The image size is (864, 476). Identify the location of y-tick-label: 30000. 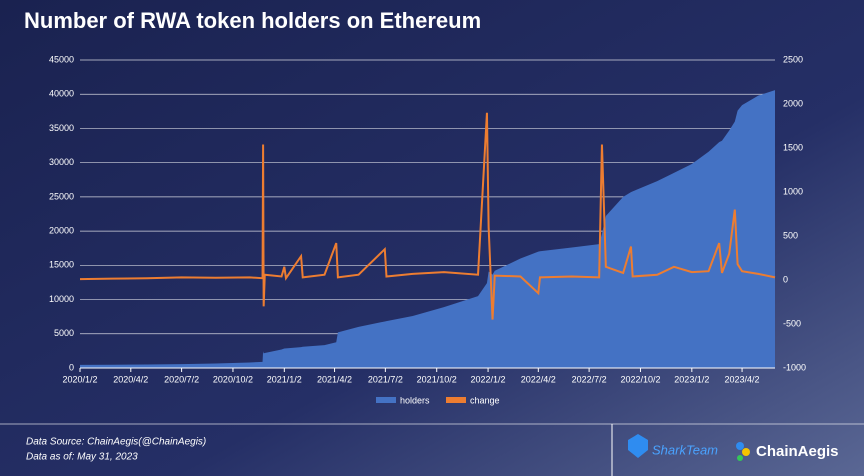
(61, 162).